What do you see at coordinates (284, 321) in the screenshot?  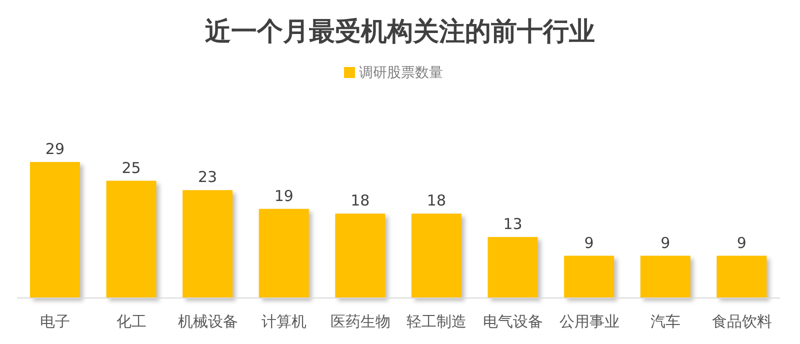 I see `x-tick-label: 计算机` at bounding box center [284, 321].